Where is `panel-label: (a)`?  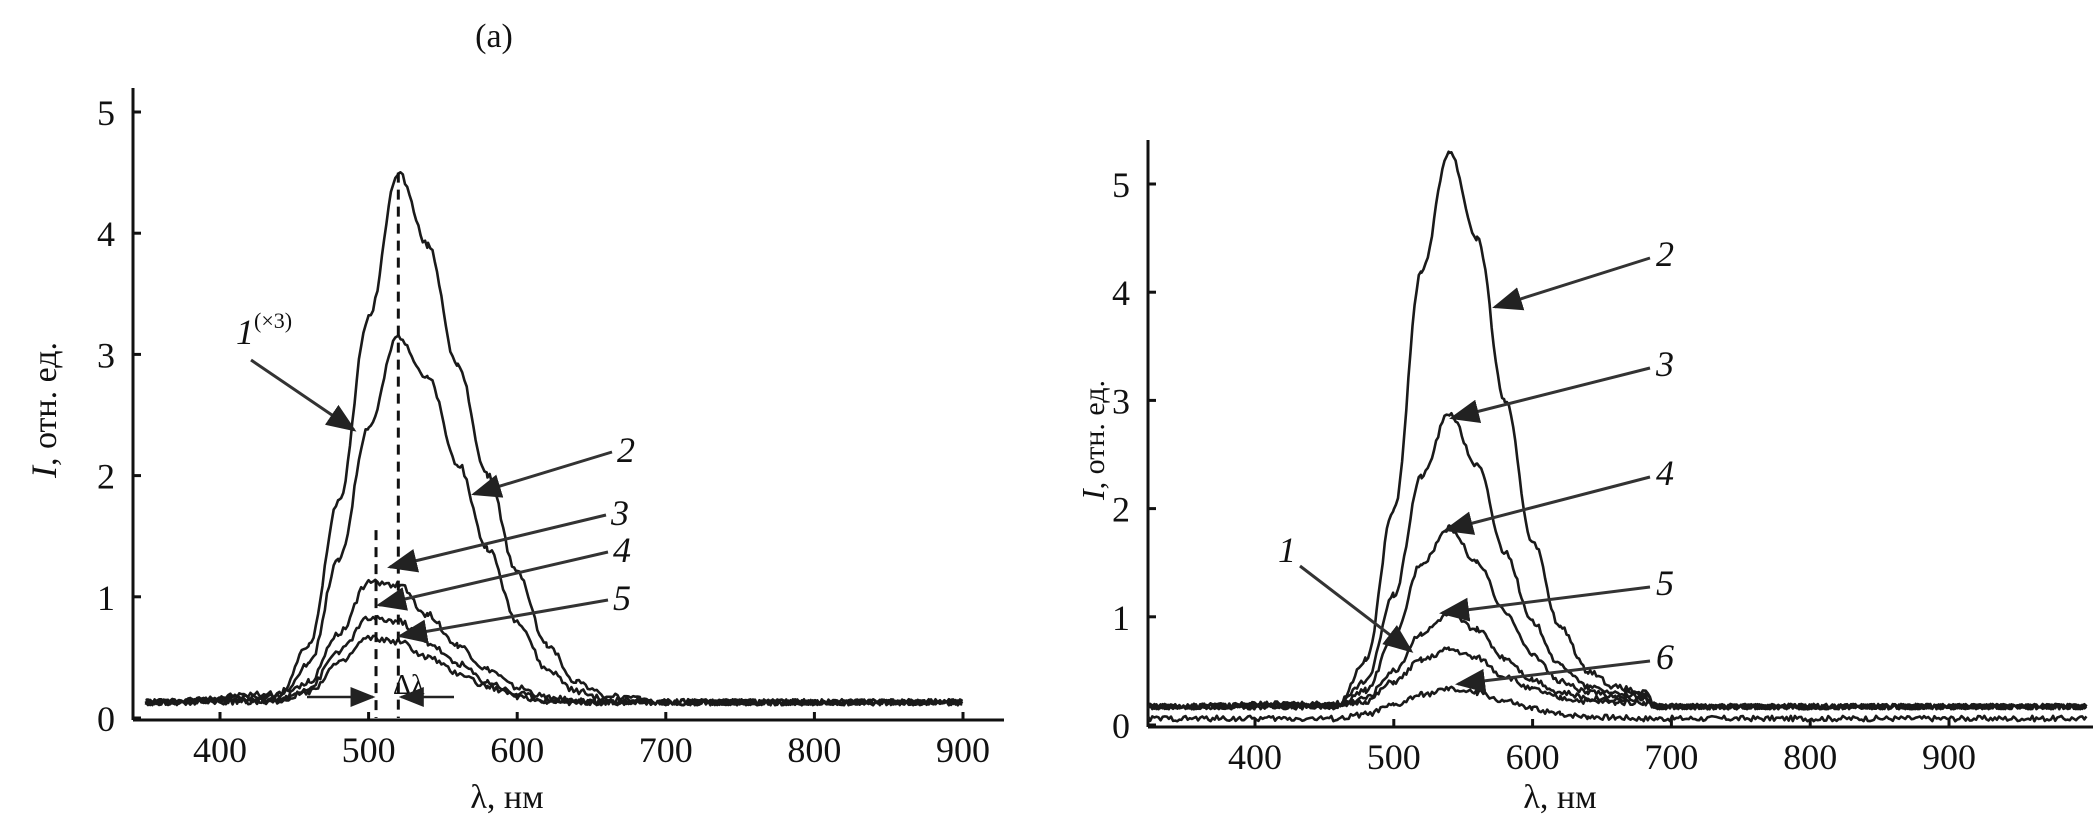 panel-label: (a) is located at coordinates (494, 36).